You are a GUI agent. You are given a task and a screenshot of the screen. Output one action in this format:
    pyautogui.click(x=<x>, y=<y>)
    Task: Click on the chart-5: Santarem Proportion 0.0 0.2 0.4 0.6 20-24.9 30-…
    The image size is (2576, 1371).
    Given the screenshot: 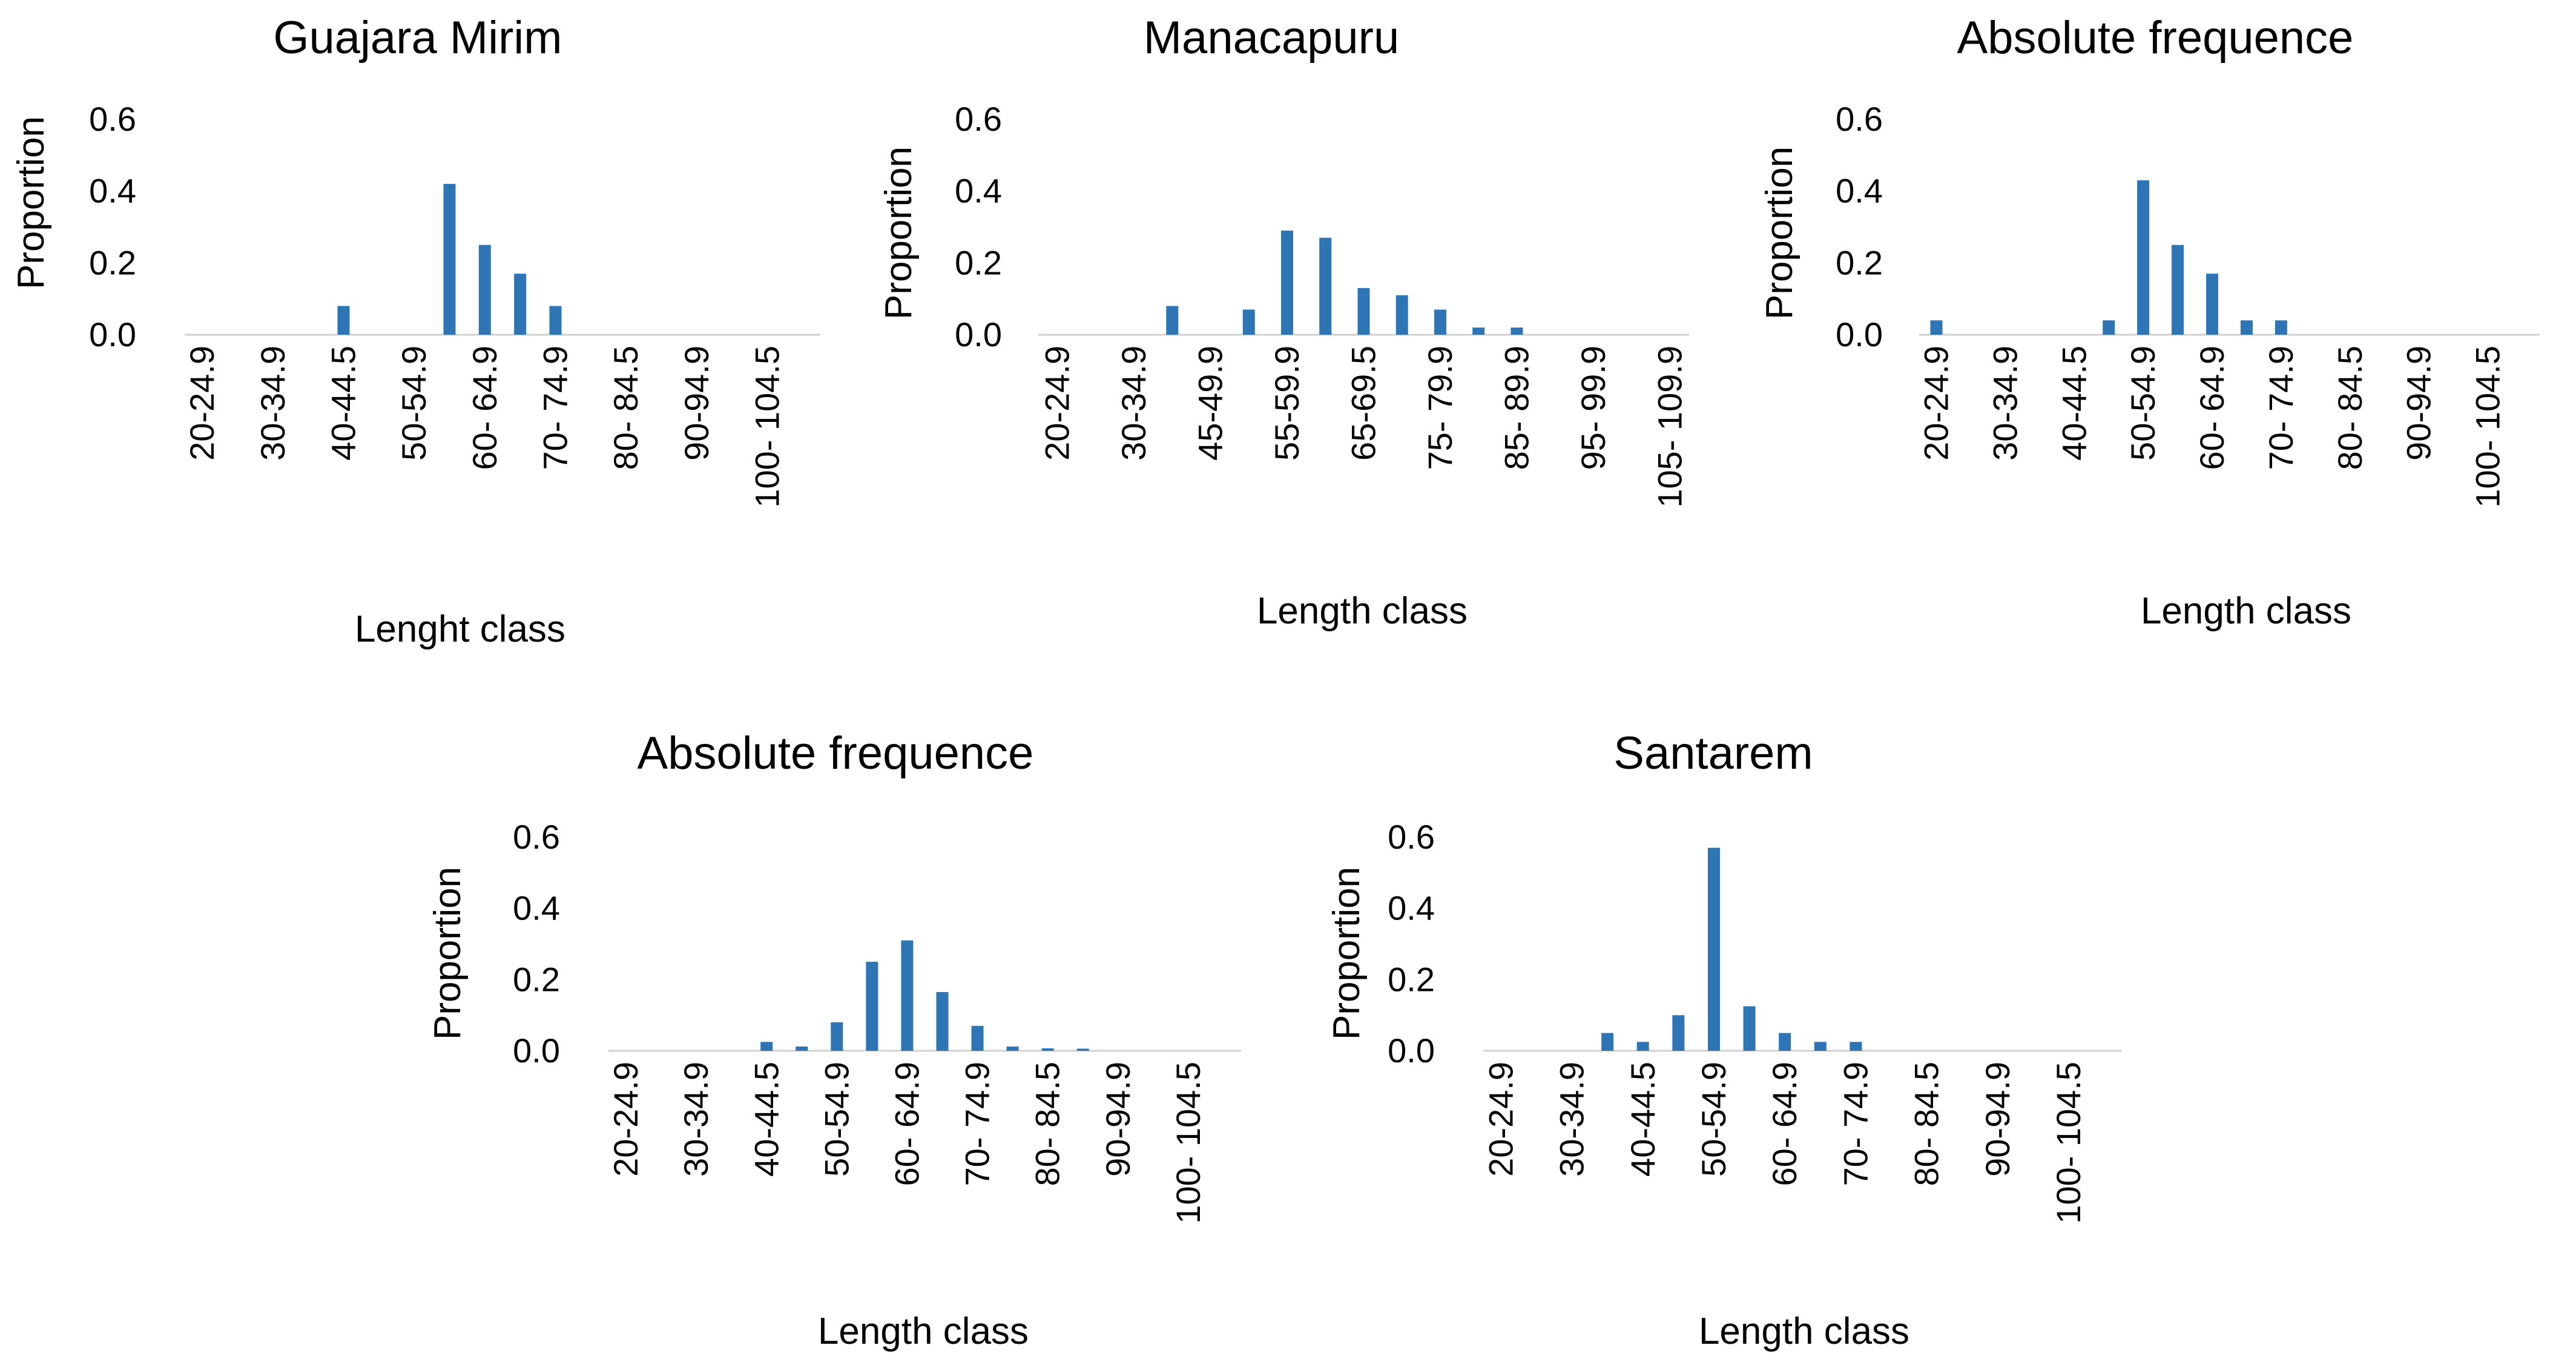 What is the action you would take?
    pyautogui.click(x=1724, y=1040)
    